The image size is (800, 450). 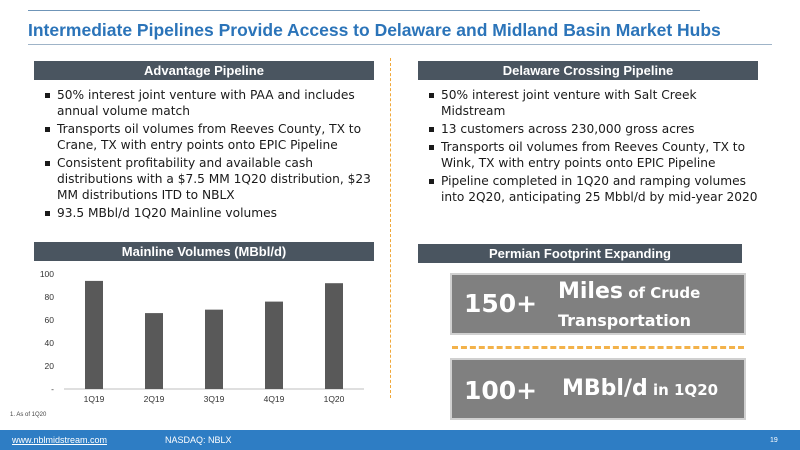 What do you see at coordinates (214, 399) in the screenshot?
I see `x-tick-label: 3Q19` at bounding box center [214, 399].